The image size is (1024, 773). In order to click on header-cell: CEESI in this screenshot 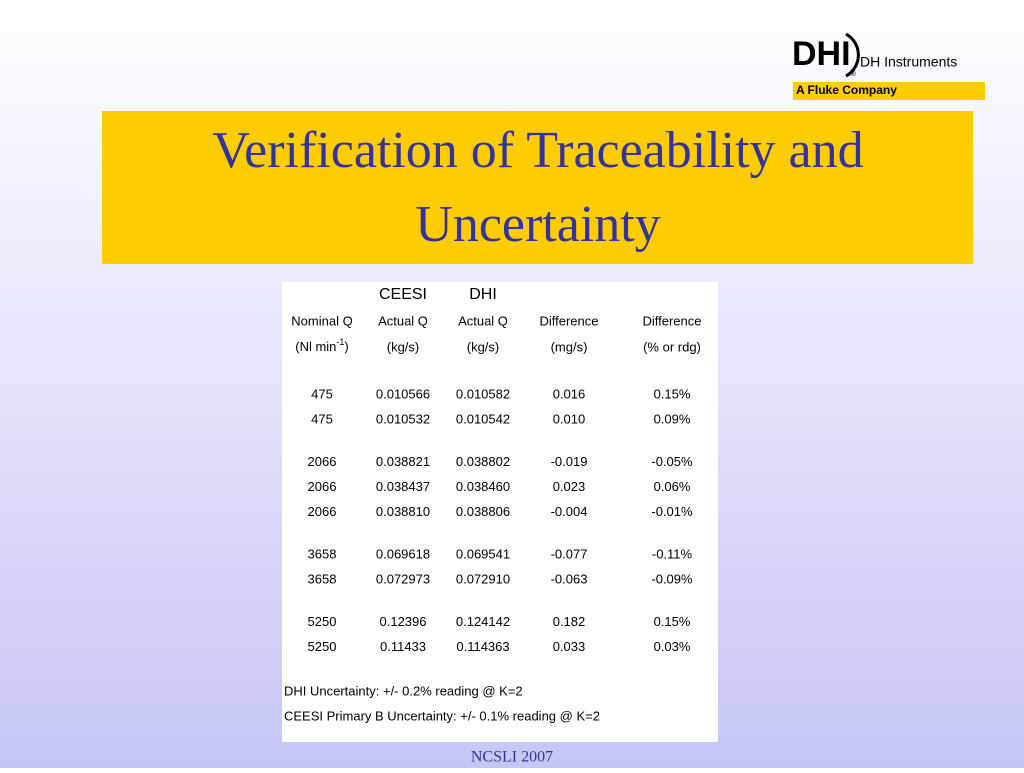, I will do `click(403, 294)`.